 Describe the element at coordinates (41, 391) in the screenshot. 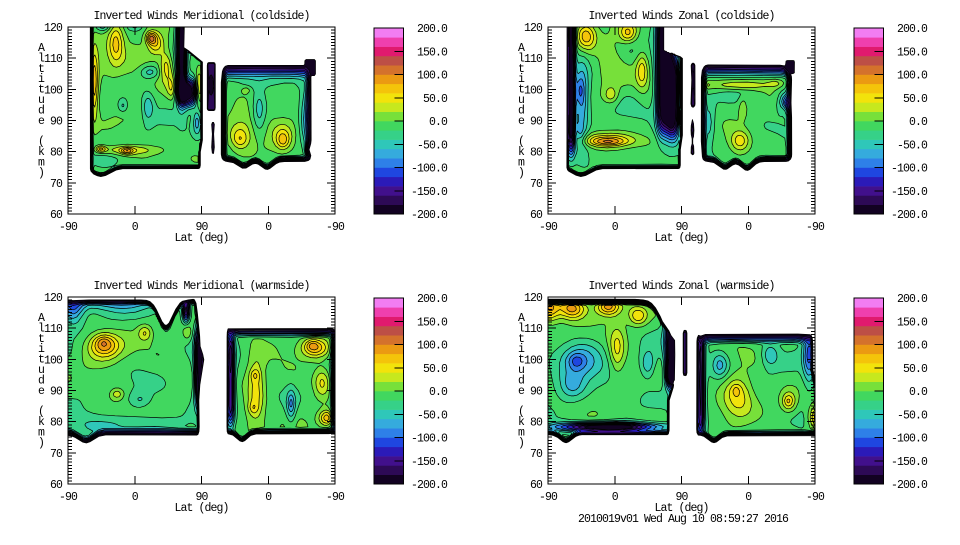

I see `svg-text: e` at that location.